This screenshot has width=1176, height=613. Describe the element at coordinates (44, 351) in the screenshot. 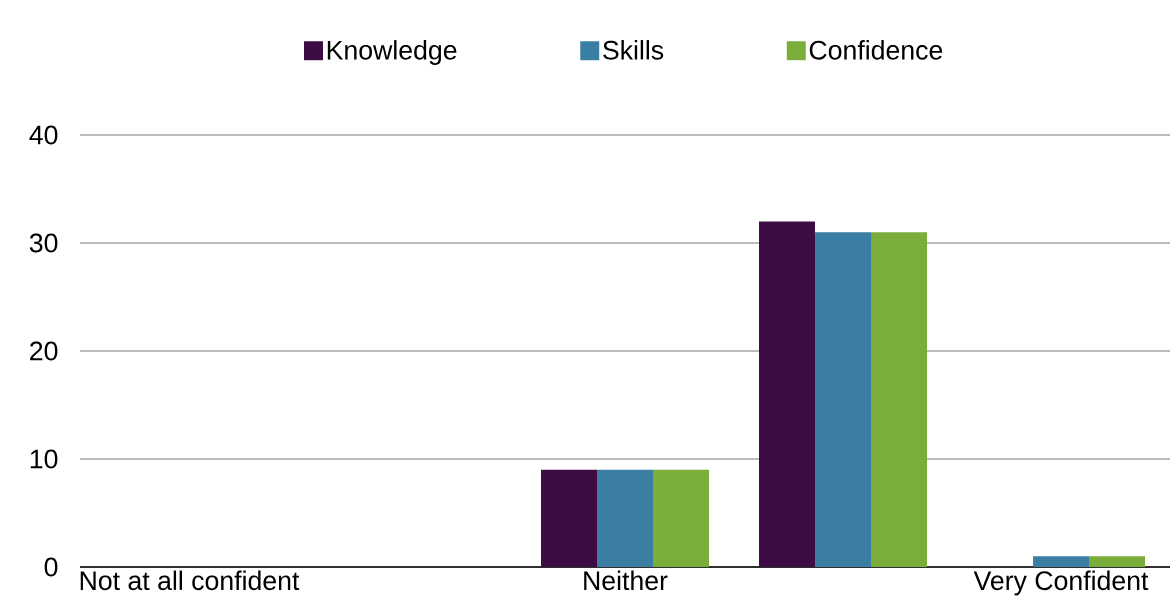

I see `y-tick-label: 20` at that location.